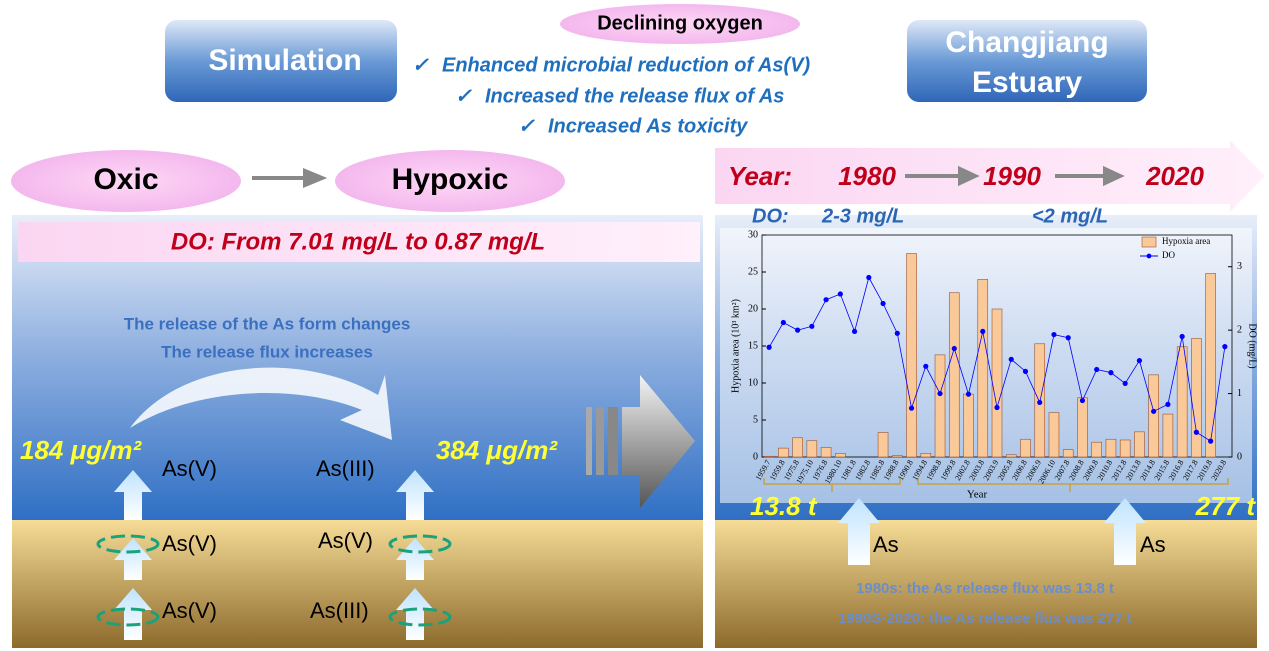 Image resolution: width=1269 pixels, height=651 pixels. What do you see at coordinates (1252, 345) in the screenshot?
I see `y2-axis-label: DO (mg/L)` at bounding box center [1252, 345].